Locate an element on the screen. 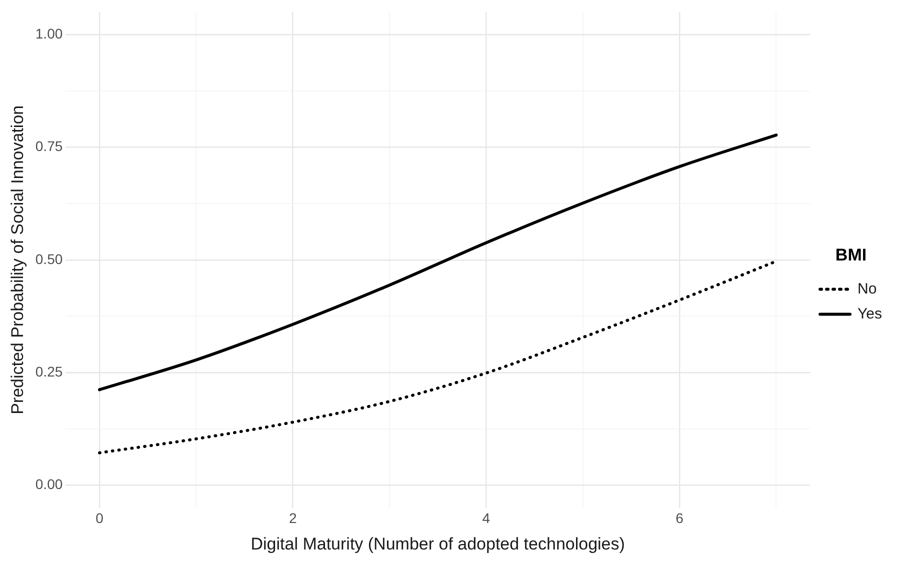 This screenshot has width=912, height=563. legend-label: Yes is located at coordinates (870, 313).